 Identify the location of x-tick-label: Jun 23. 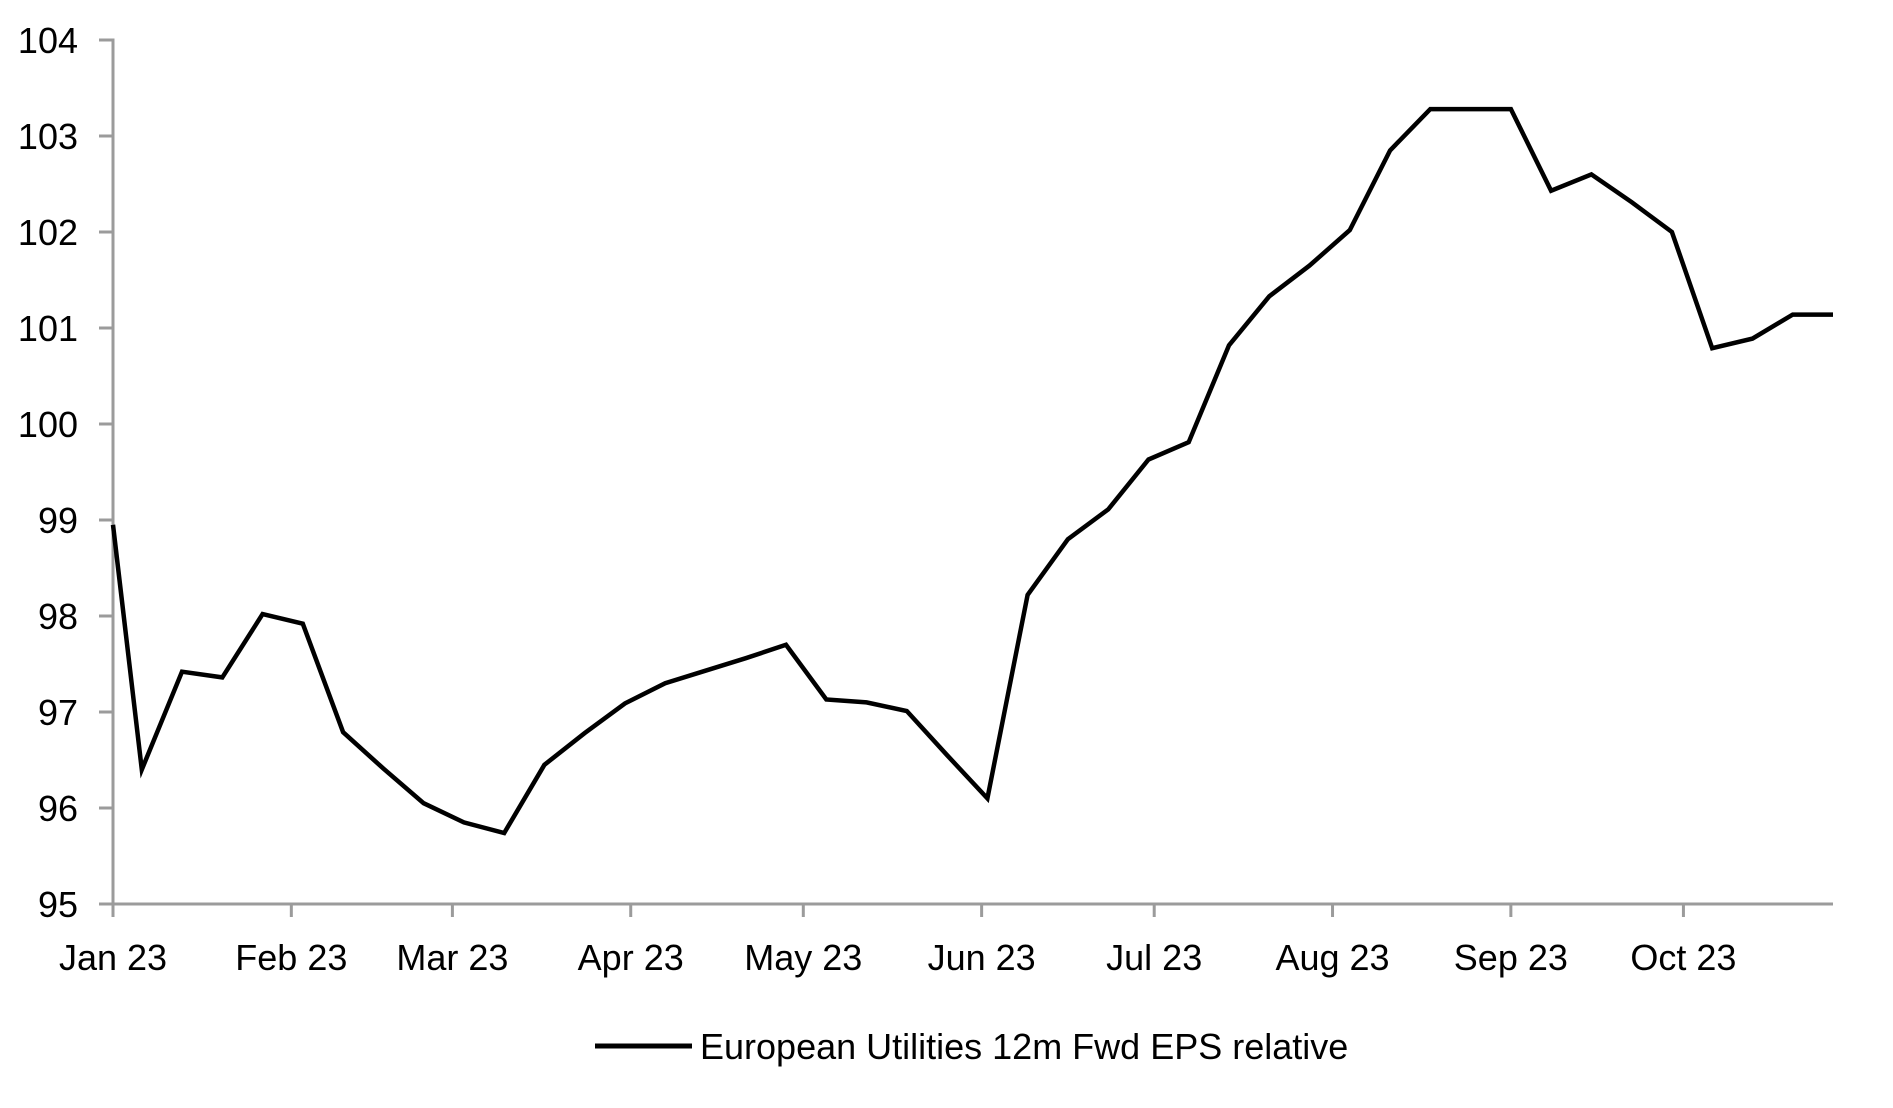
(982, 957).